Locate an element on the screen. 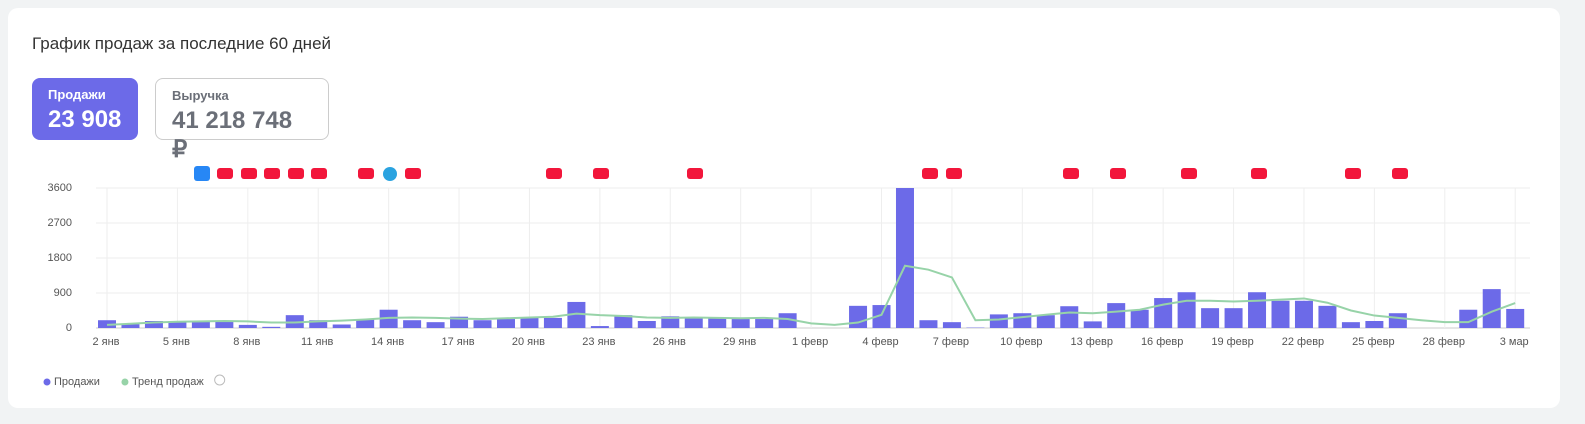 The image size is (1585, 424). telegram-icon is located at coordinates (390, 174).